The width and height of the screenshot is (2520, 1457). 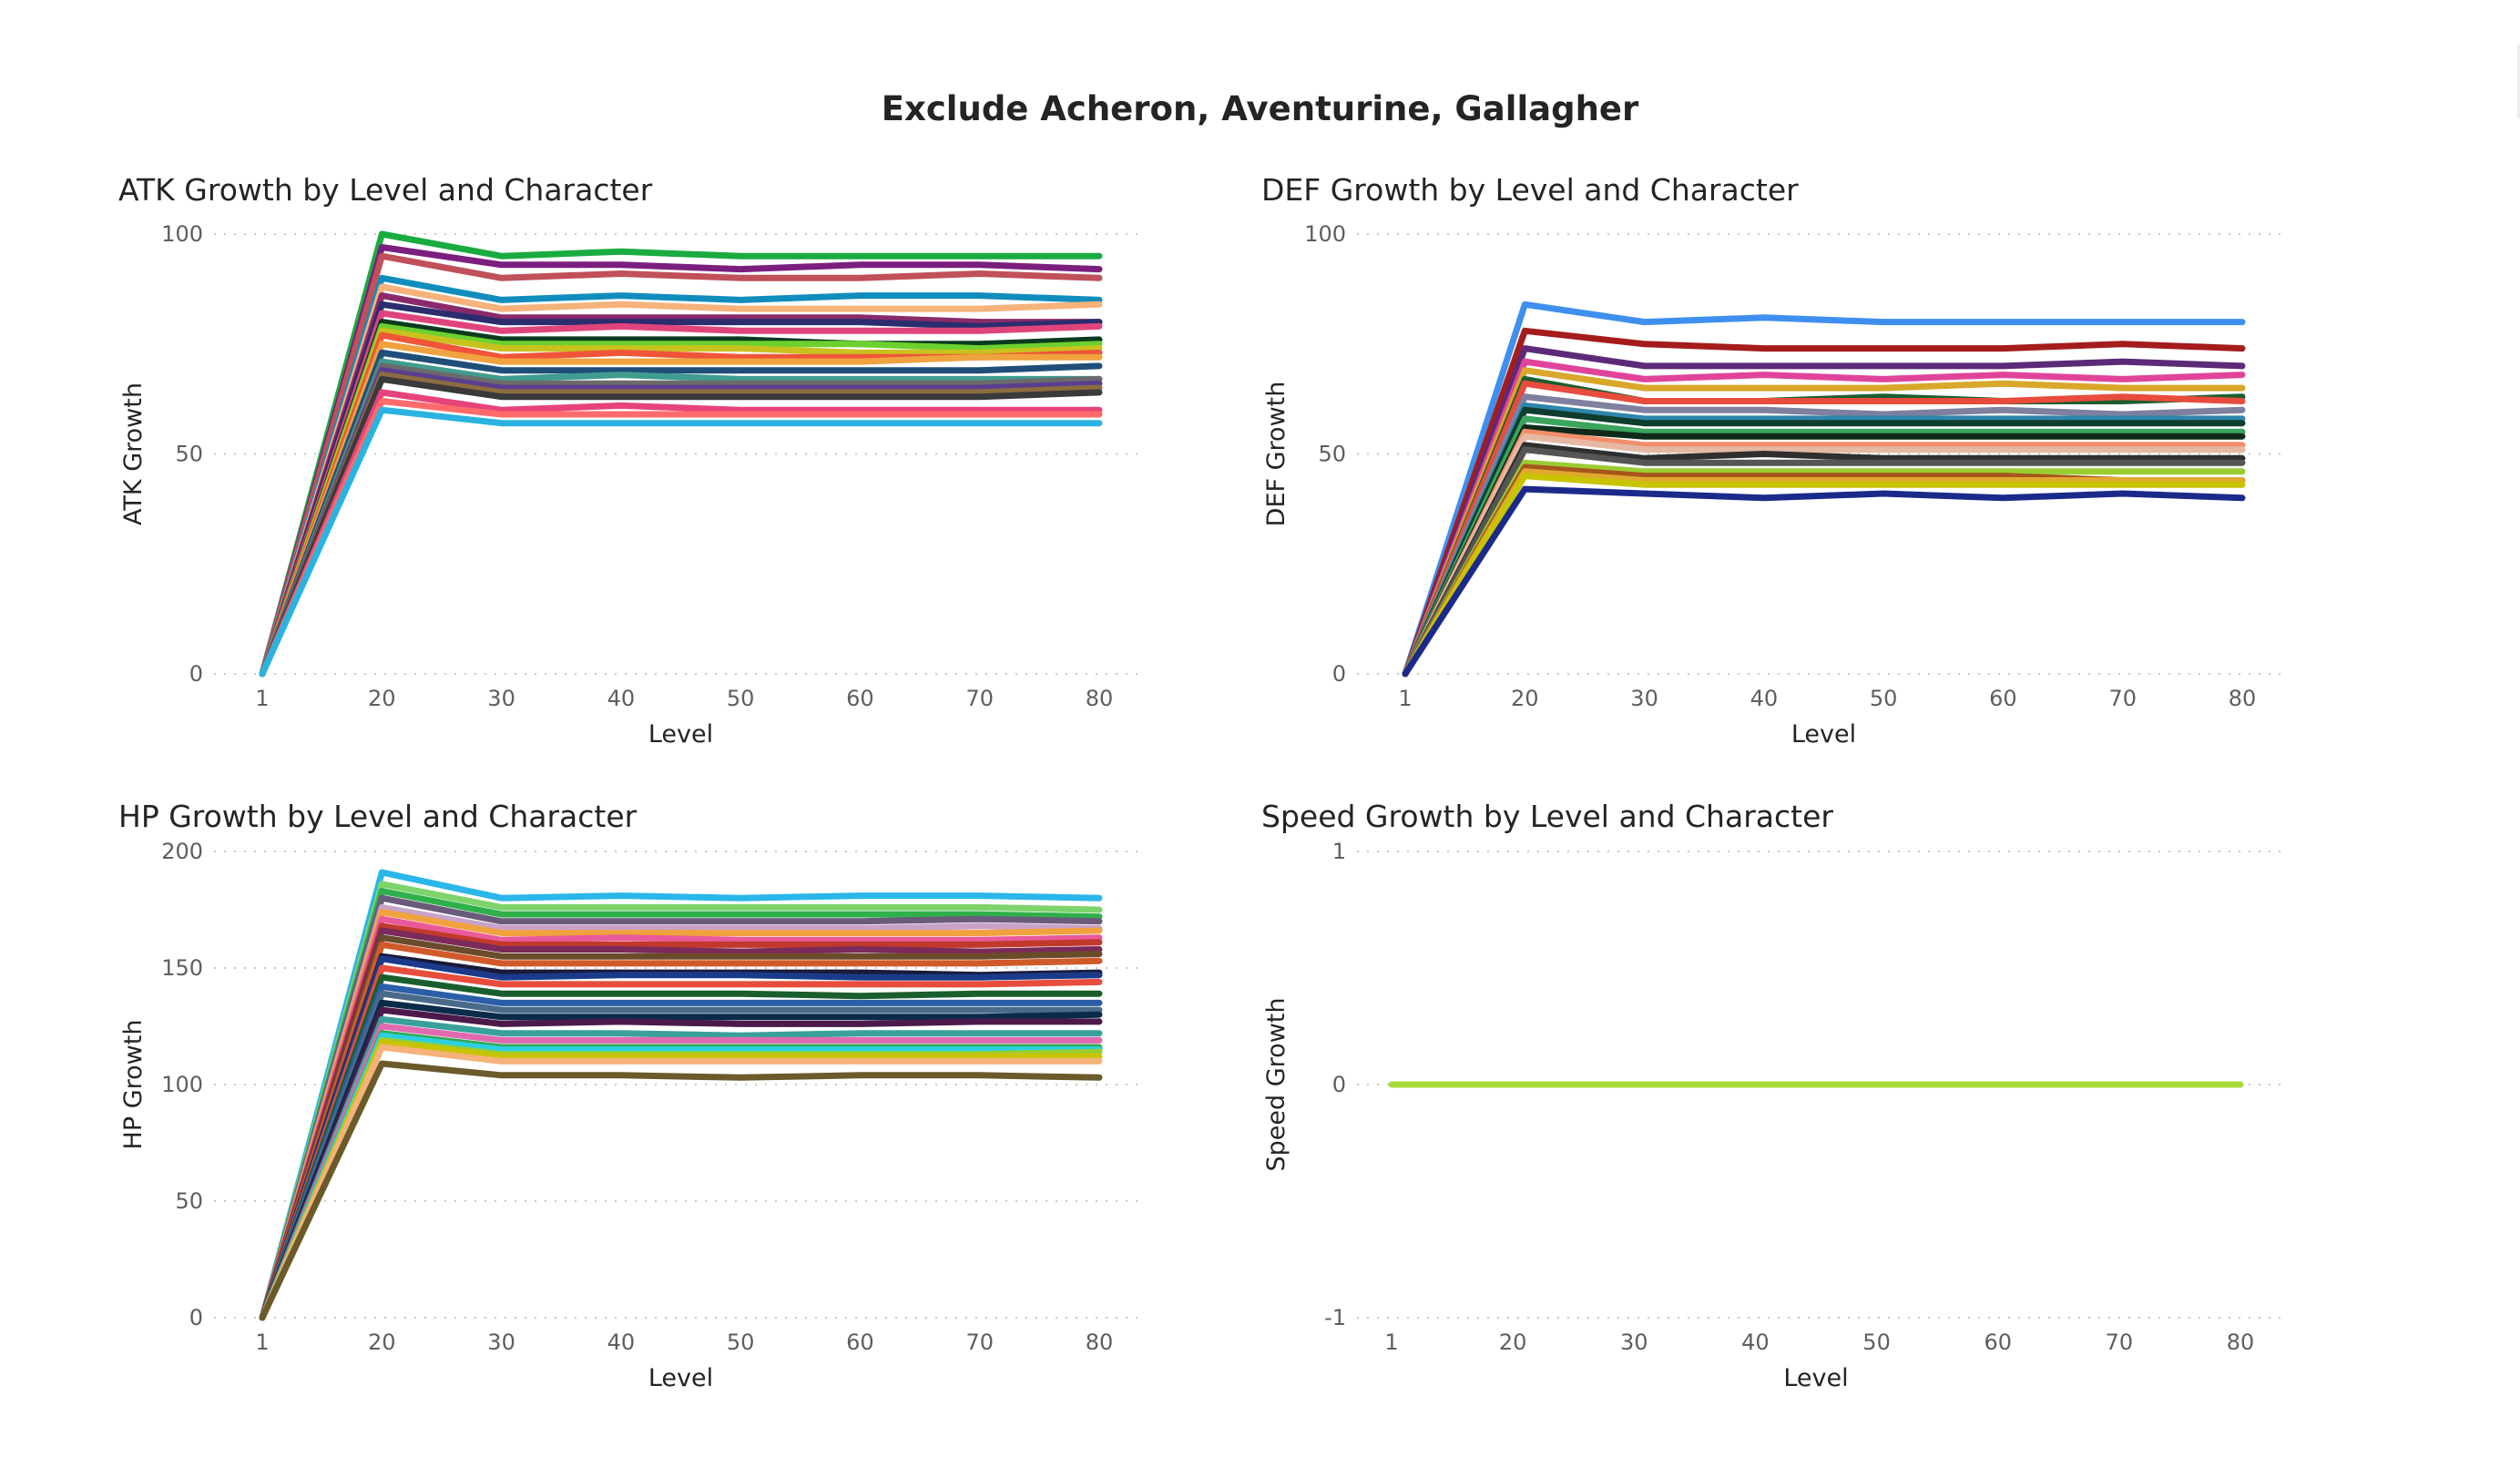 I want to click on scrollbar, so click(x=2518, y=81).